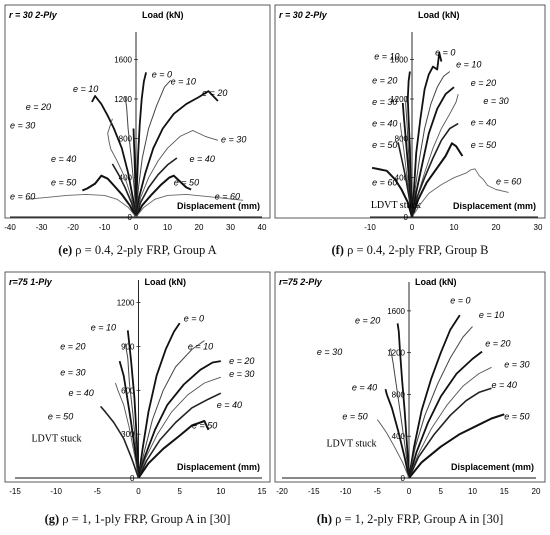 This screenshot has width=550, height=535. Describe the element at coordinates (378, 491) in the screenshot. I see `x-tick-label: -5` at that location.